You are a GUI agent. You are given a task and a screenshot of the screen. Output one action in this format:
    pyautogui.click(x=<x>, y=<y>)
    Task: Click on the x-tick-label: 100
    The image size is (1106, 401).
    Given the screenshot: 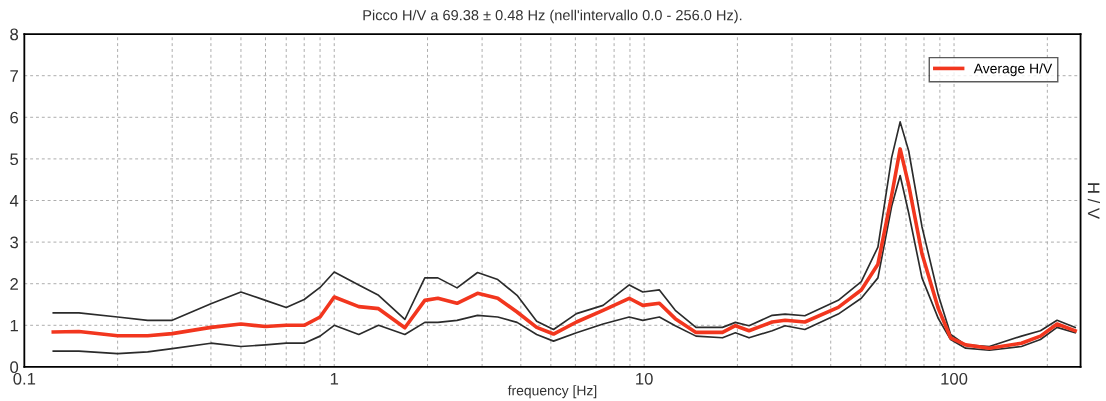 What is the action you would take?
    pyautogui.click(x=954, y=378)
    